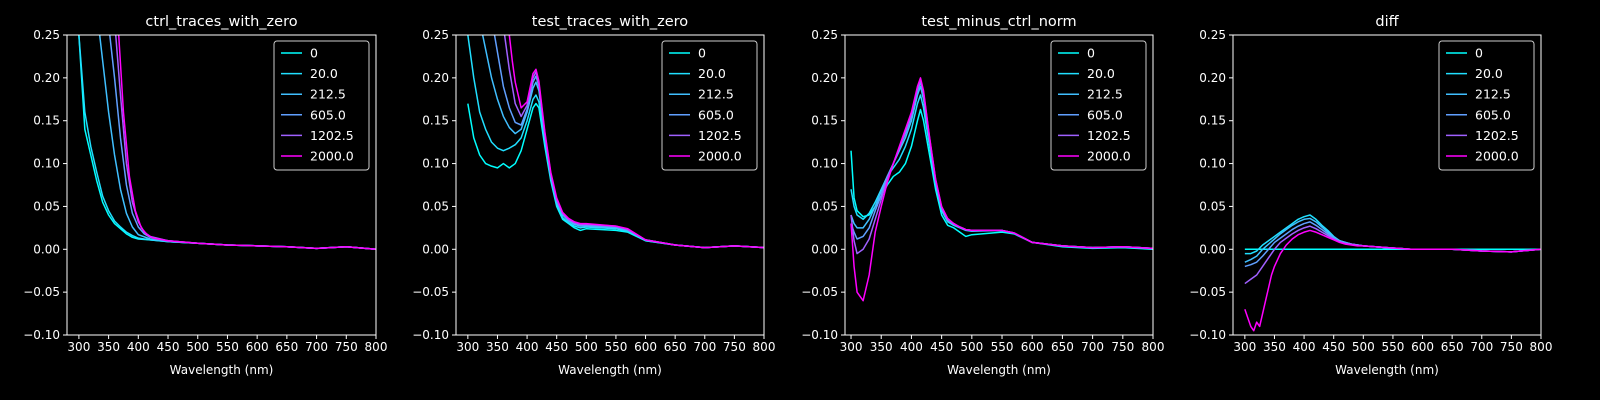  I want to click on chart-title: test_traces_with_zero, so click(610, 22).